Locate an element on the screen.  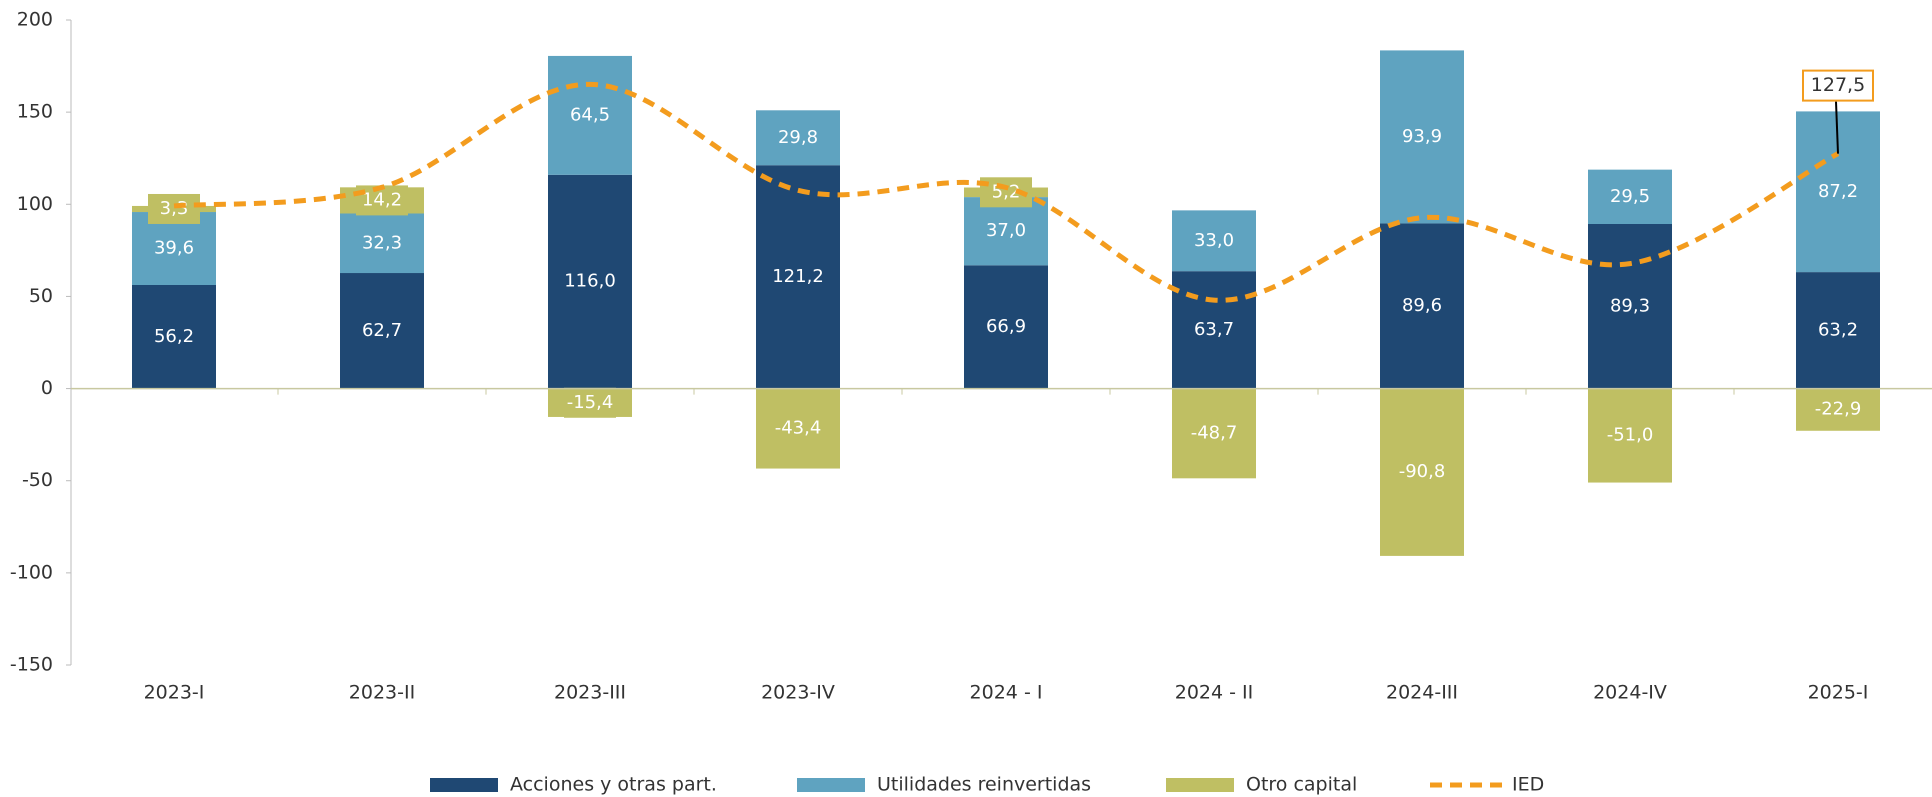
x-tick-label: 2024 - I is located at coordinates (1006, 693).